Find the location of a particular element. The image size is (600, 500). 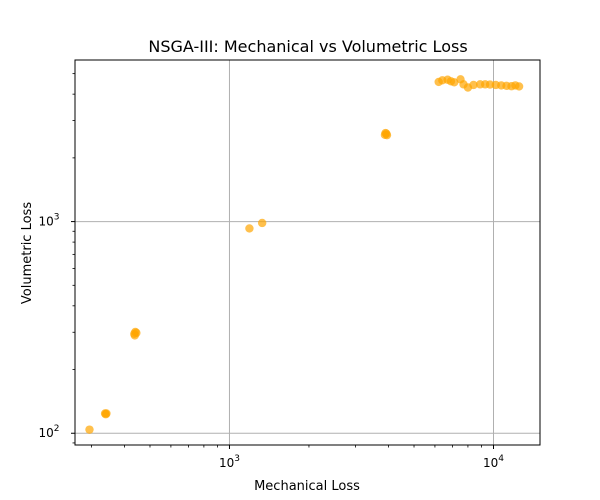

y-axis-label: Volumetric Loss is located at coordinates (27, 253).